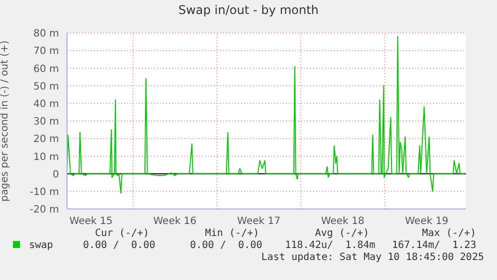  I want to click on text: Min (-/+), so click(232, 233).